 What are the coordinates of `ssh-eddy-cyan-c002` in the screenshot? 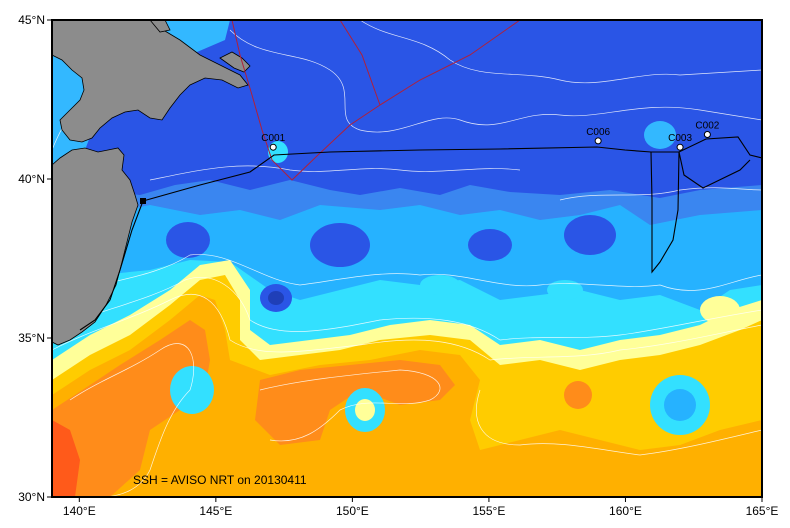 It's located at (660, 135).